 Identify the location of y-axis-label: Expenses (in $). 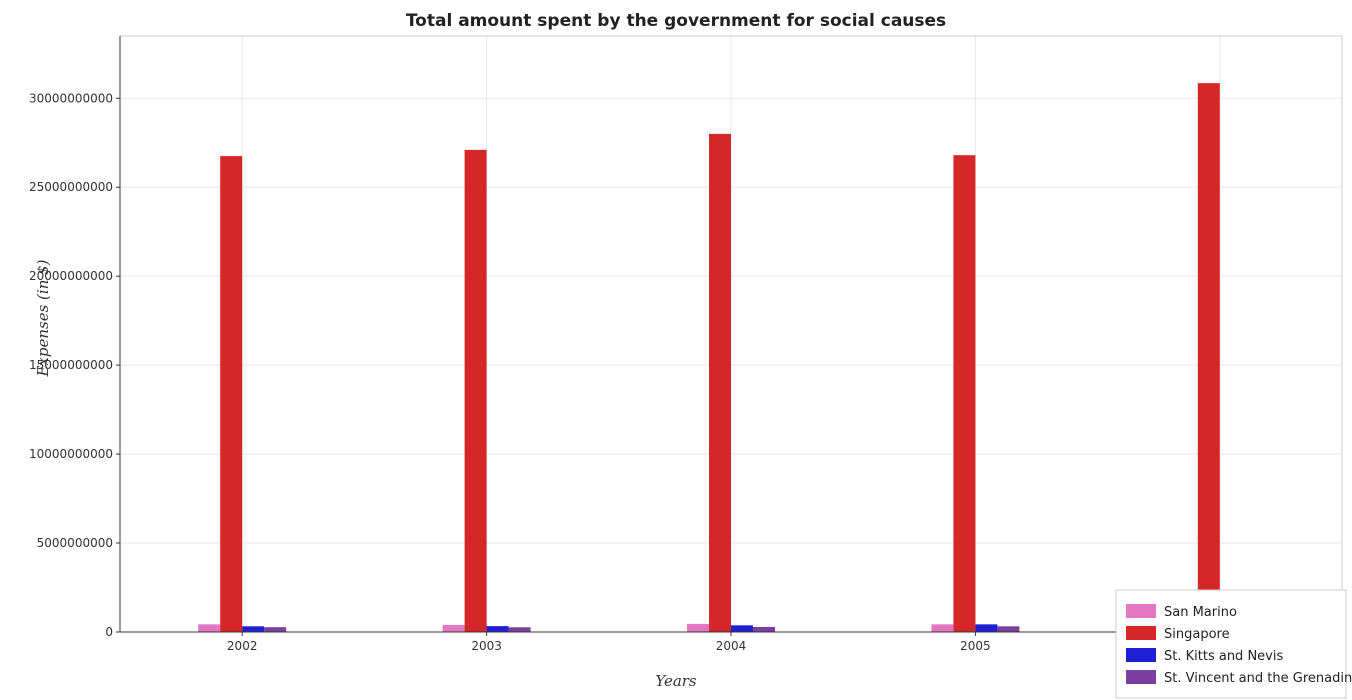
(43, 318).